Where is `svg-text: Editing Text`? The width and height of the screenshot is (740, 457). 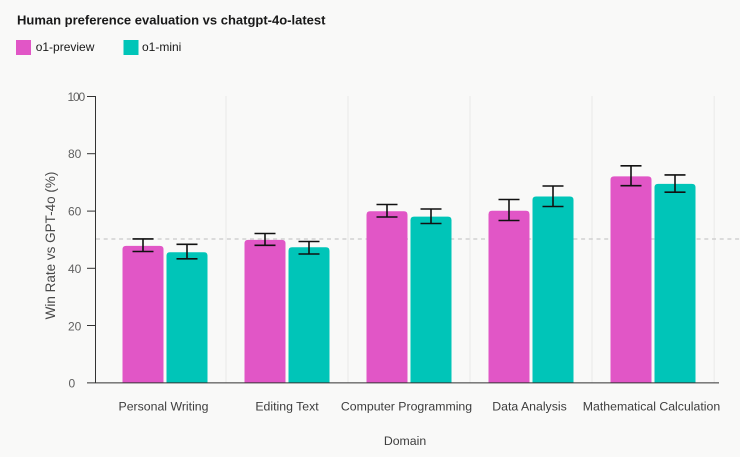 svg-text: Editing Text is located at coordinates (287, 407).